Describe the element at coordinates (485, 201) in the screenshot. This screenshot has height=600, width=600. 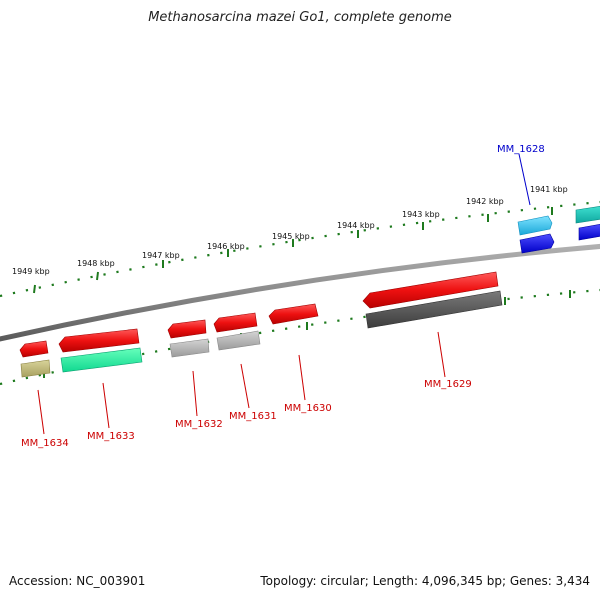
I see `tick-label: 1942 kbp` at that location.